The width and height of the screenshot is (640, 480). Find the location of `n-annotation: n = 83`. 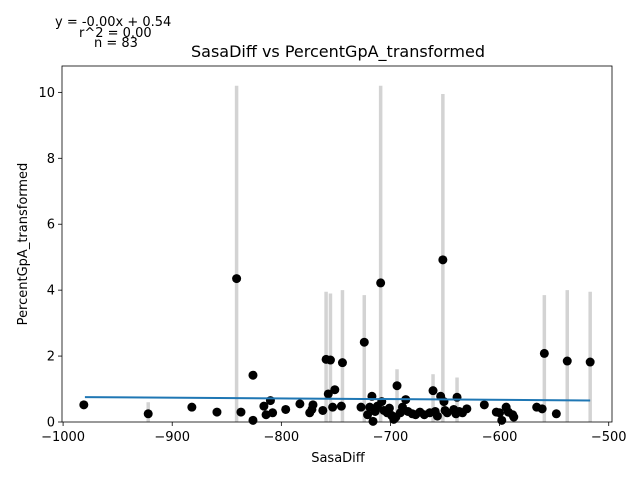

n-annotation: n = 83 is located at coordinates (116, 43).